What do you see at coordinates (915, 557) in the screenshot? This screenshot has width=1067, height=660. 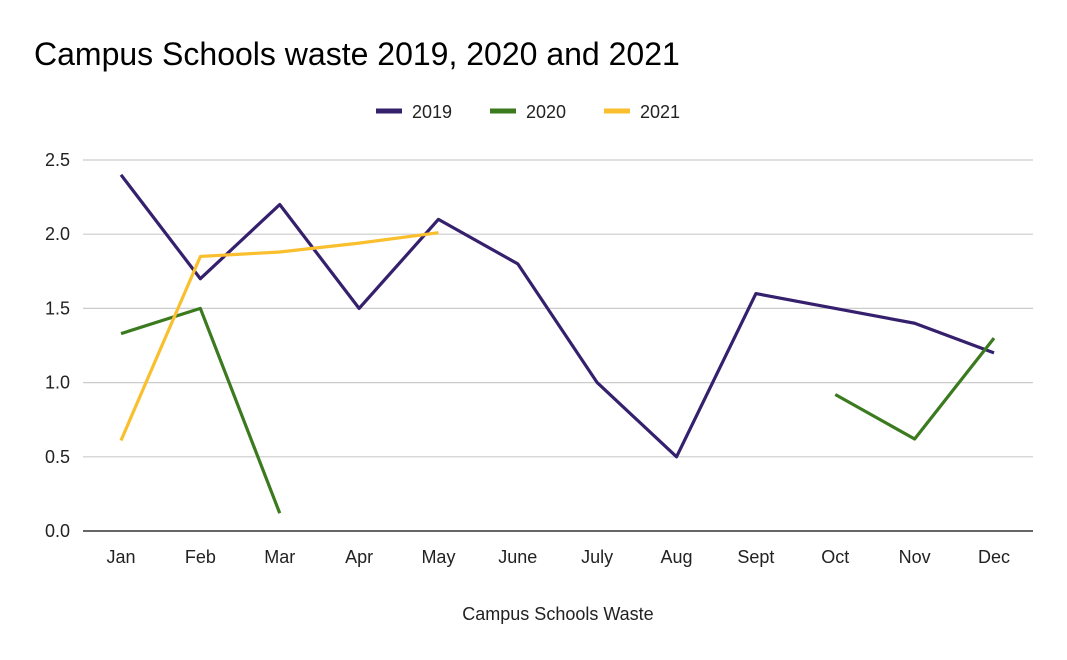 I see `x-tick-label: Nov` at bounding box center [915, 557].